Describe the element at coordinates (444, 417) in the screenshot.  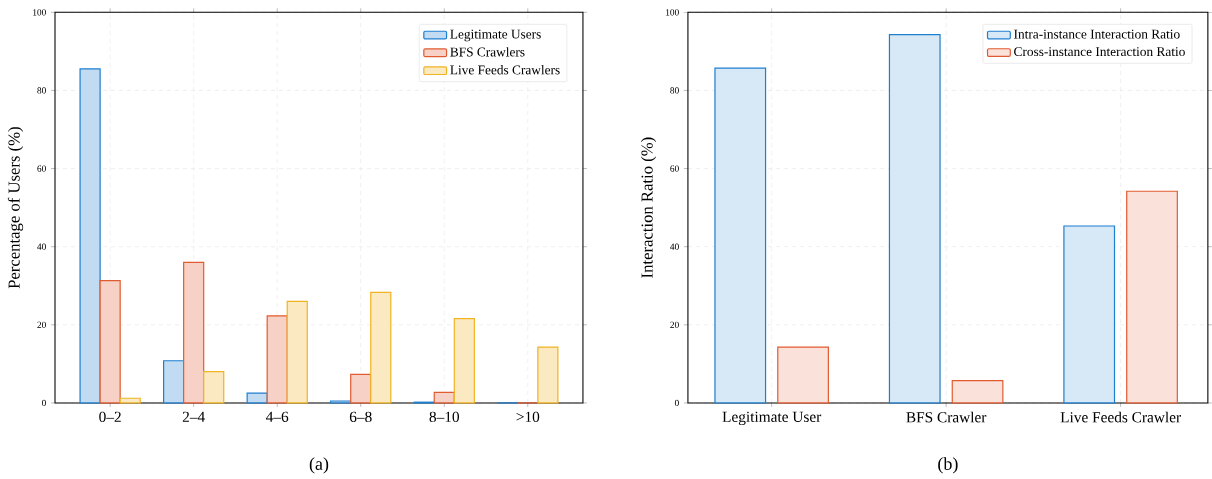
I see `x-tick-label: 8–10` at that location.